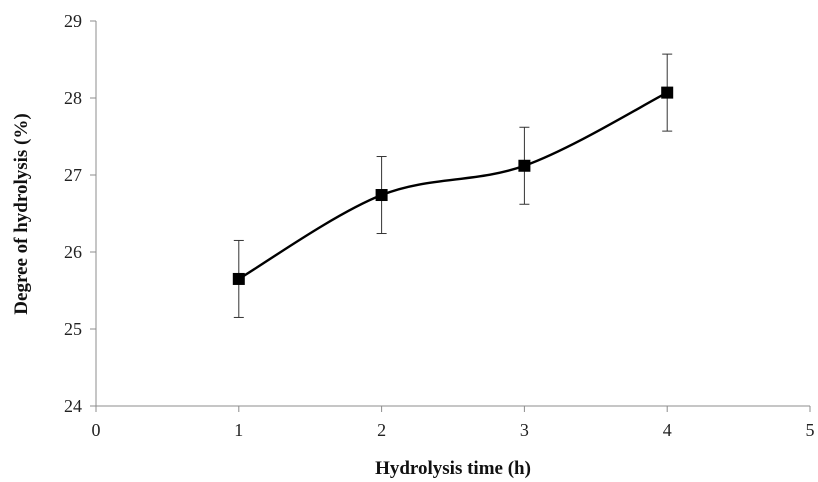 This screenshot has height=482, width=818. Describe the element at coordinates (73, 252) in the screenshot. I see `y-tick-label: 26` at that location.